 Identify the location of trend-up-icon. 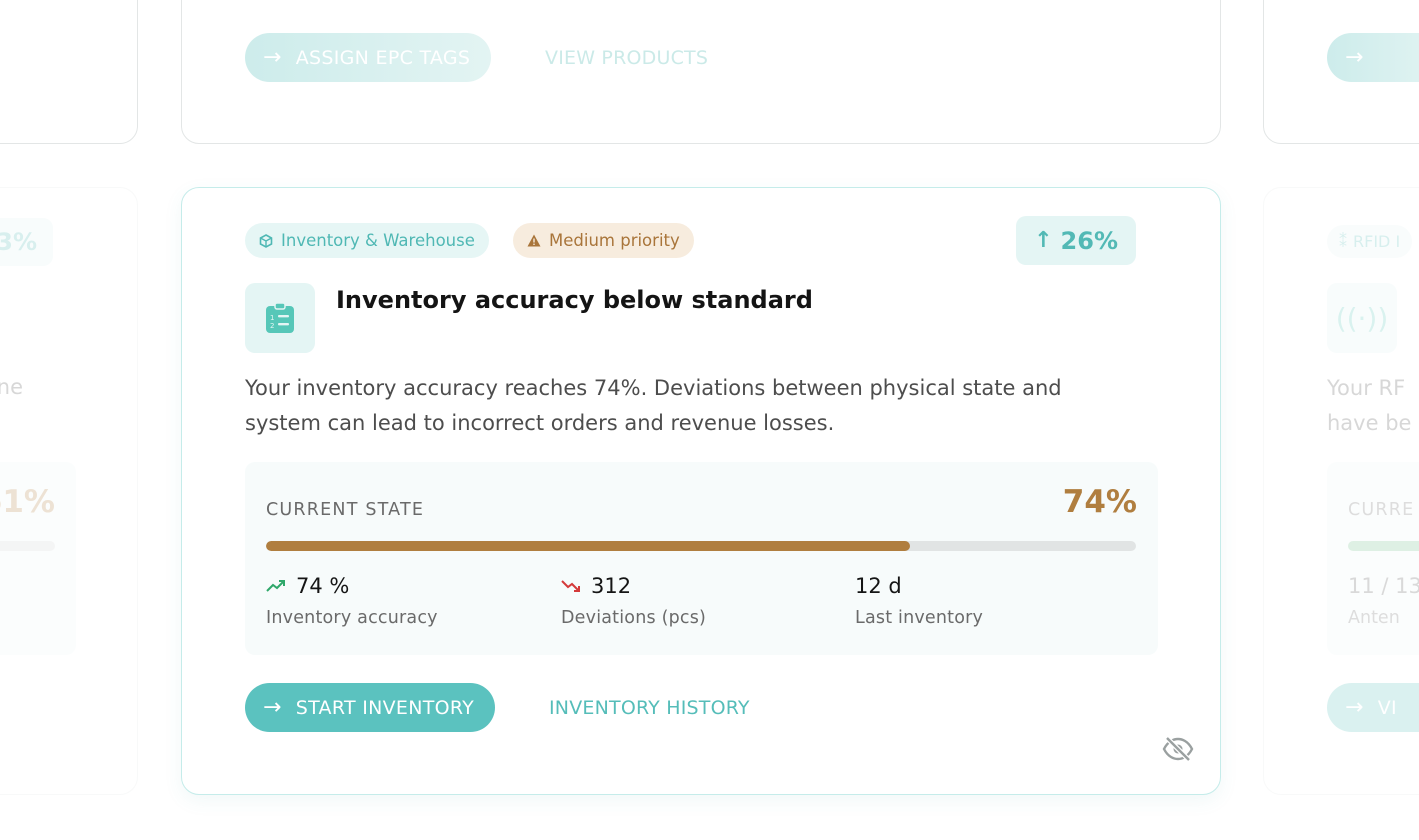
(275, 586).